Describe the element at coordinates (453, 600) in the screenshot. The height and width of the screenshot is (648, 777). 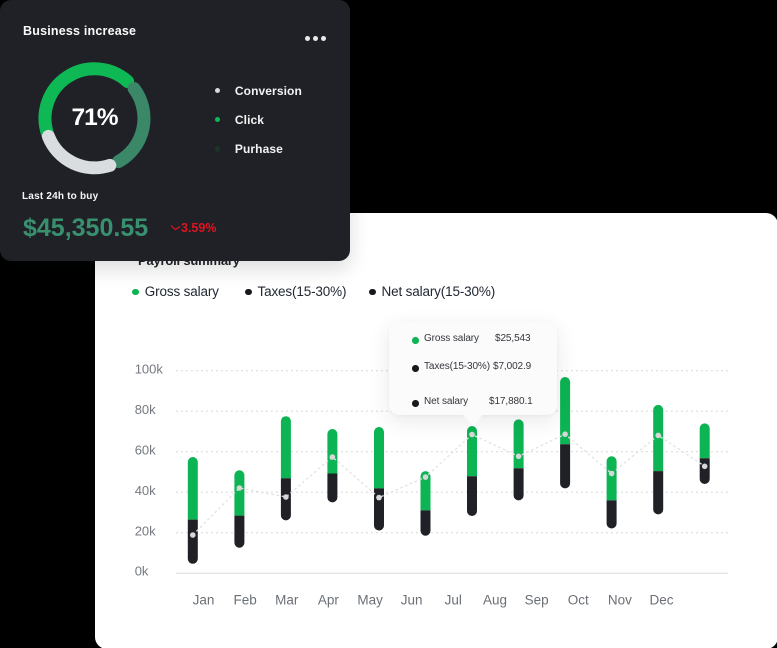
I see `svg-text: Jul` at that location.